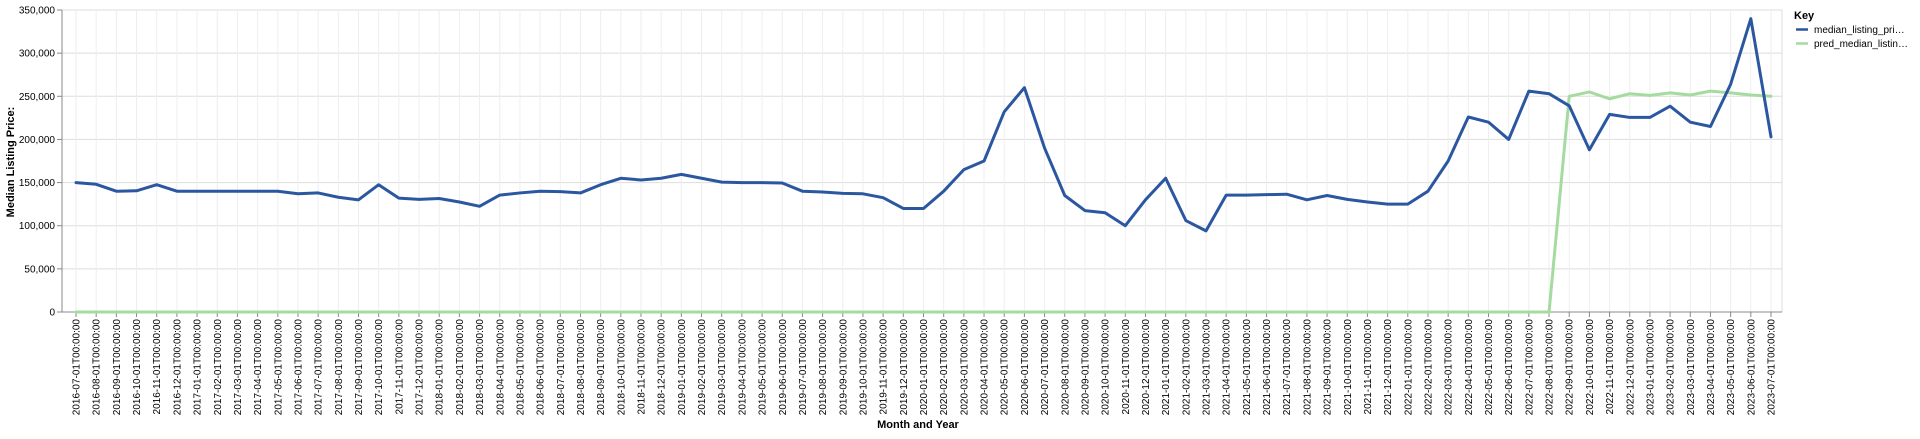  I want to click on x-tick-label: 2020-04-01T00:00:00, so click(985, 367).